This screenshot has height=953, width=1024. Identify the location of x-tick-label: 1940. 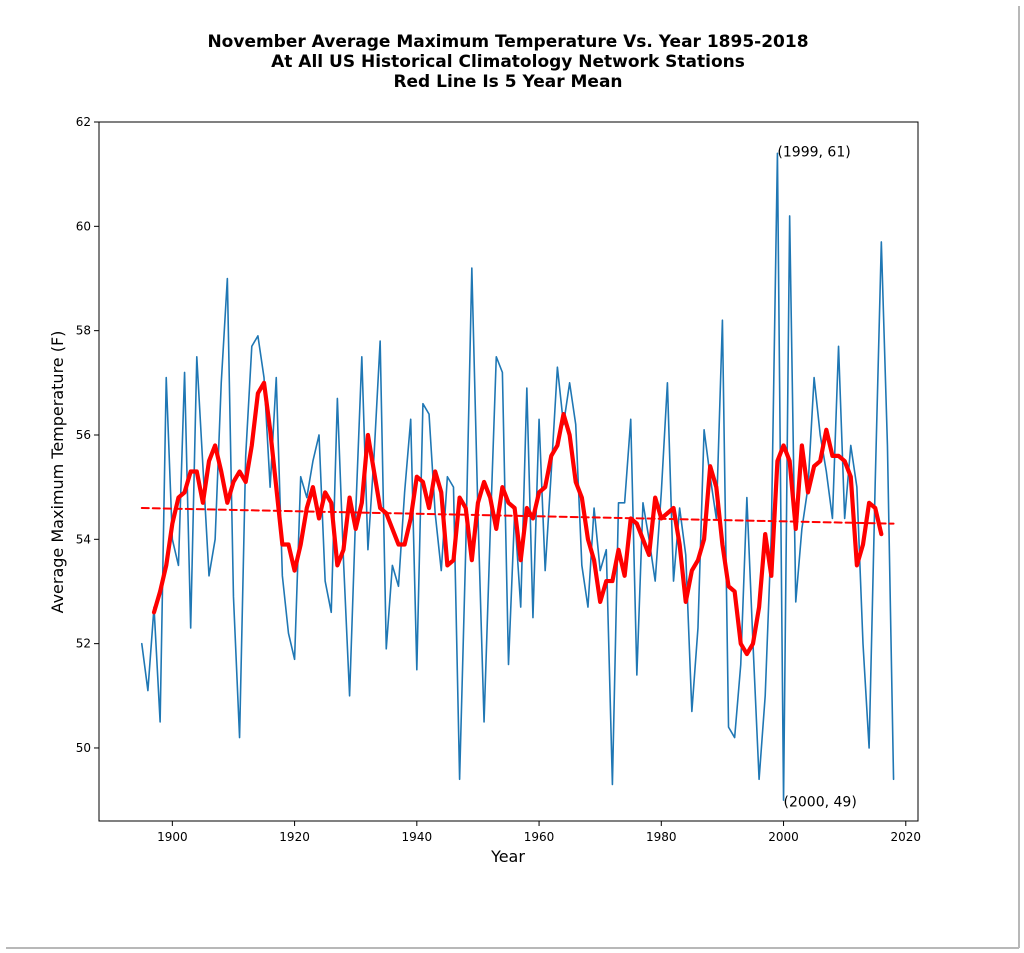
(417, 837).